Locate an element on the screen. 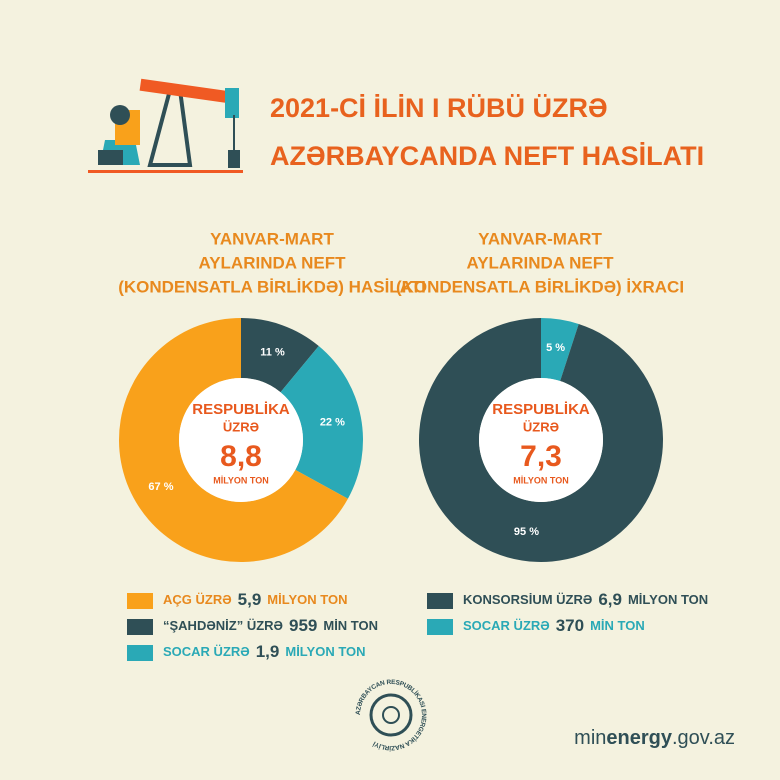  website-part: .gov.az is located at coordinates (703, 738).